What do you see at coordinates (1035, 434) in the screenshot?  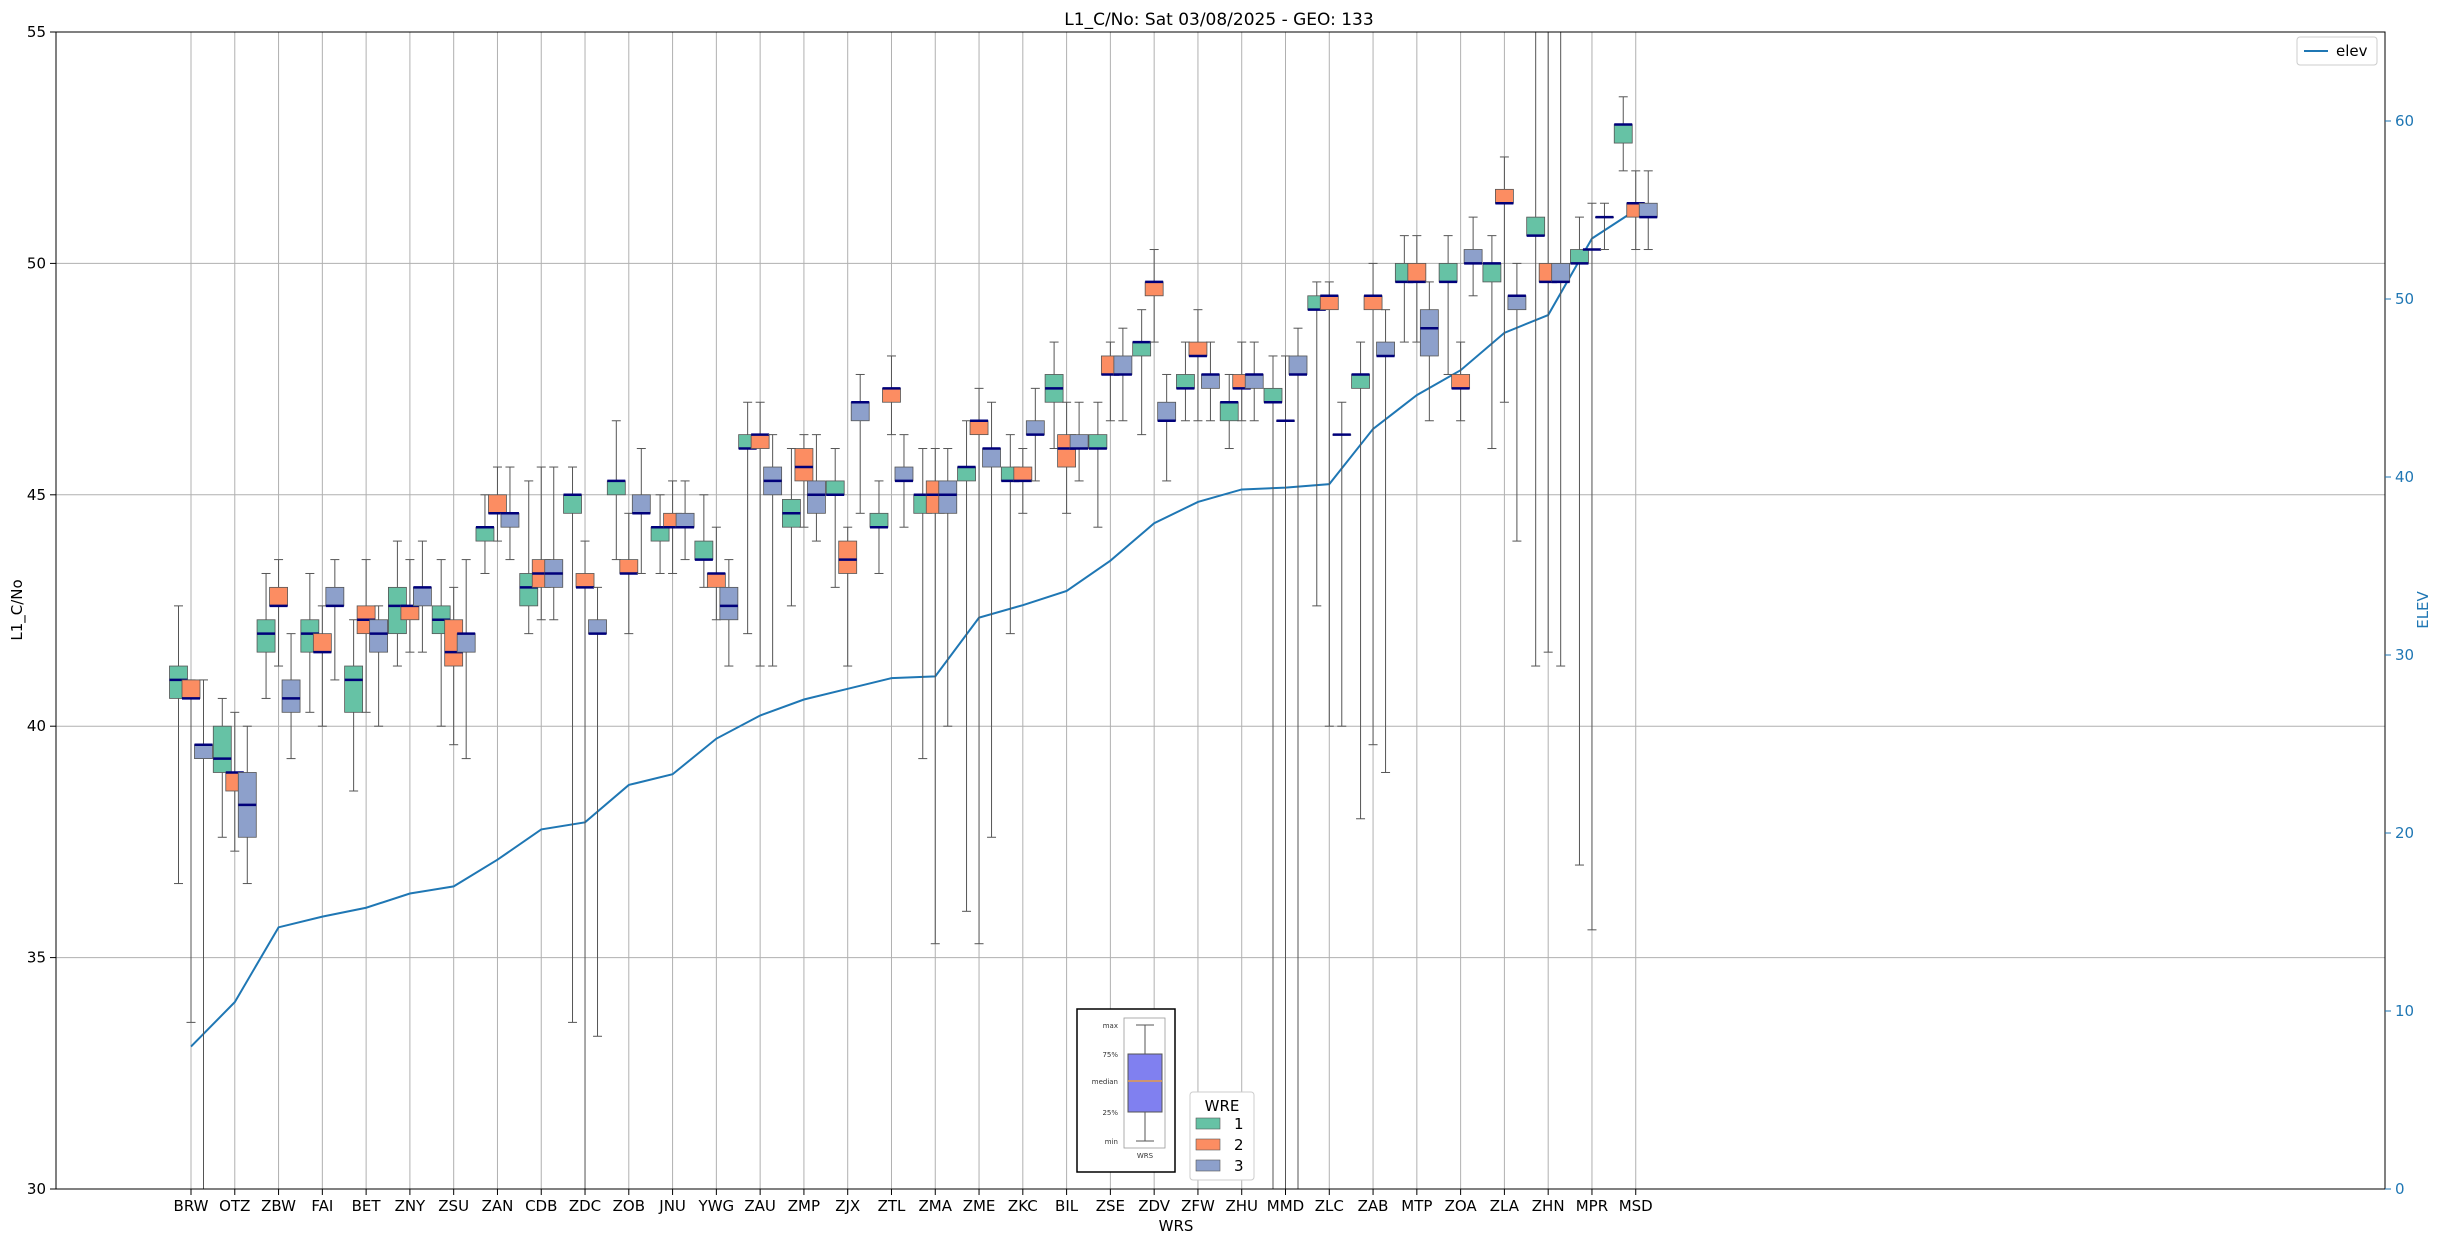 I see `box-plot-3-ZKC` at bounding box center [1035, 434].